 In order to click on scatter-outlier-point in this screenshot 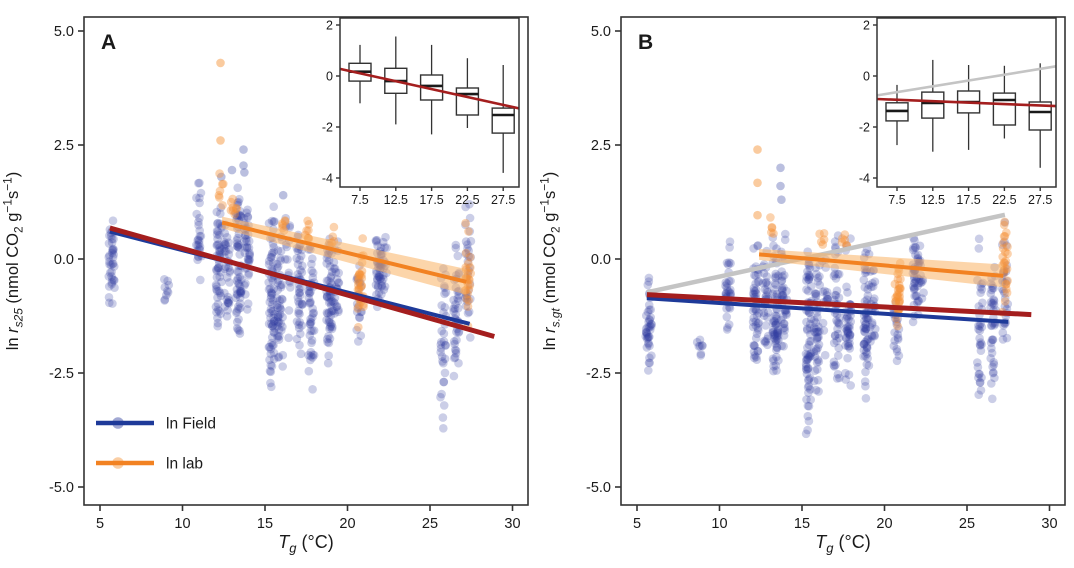, I will do `click(780, 168)`.